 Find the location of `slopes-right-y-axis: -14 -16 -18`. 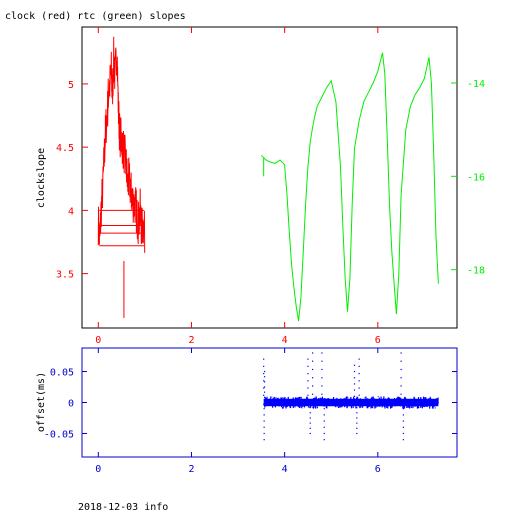

slopes-right-y-axis: -14 -16 -18 is located at coordinates (468, 178).